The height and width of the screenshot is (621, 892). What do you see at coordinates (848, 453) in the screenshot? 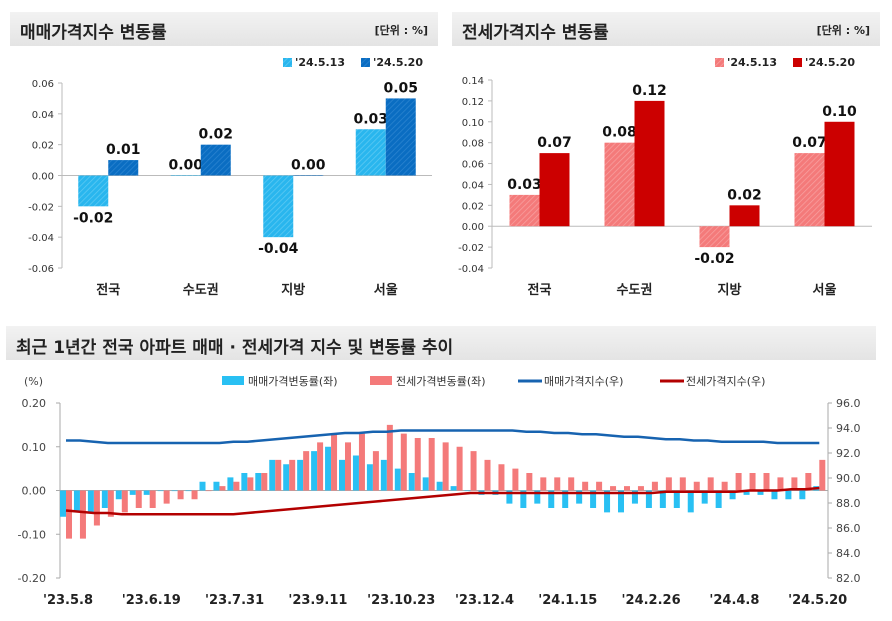
I see `y2-tick-label: 92.0` at bounding box center [848, 453].